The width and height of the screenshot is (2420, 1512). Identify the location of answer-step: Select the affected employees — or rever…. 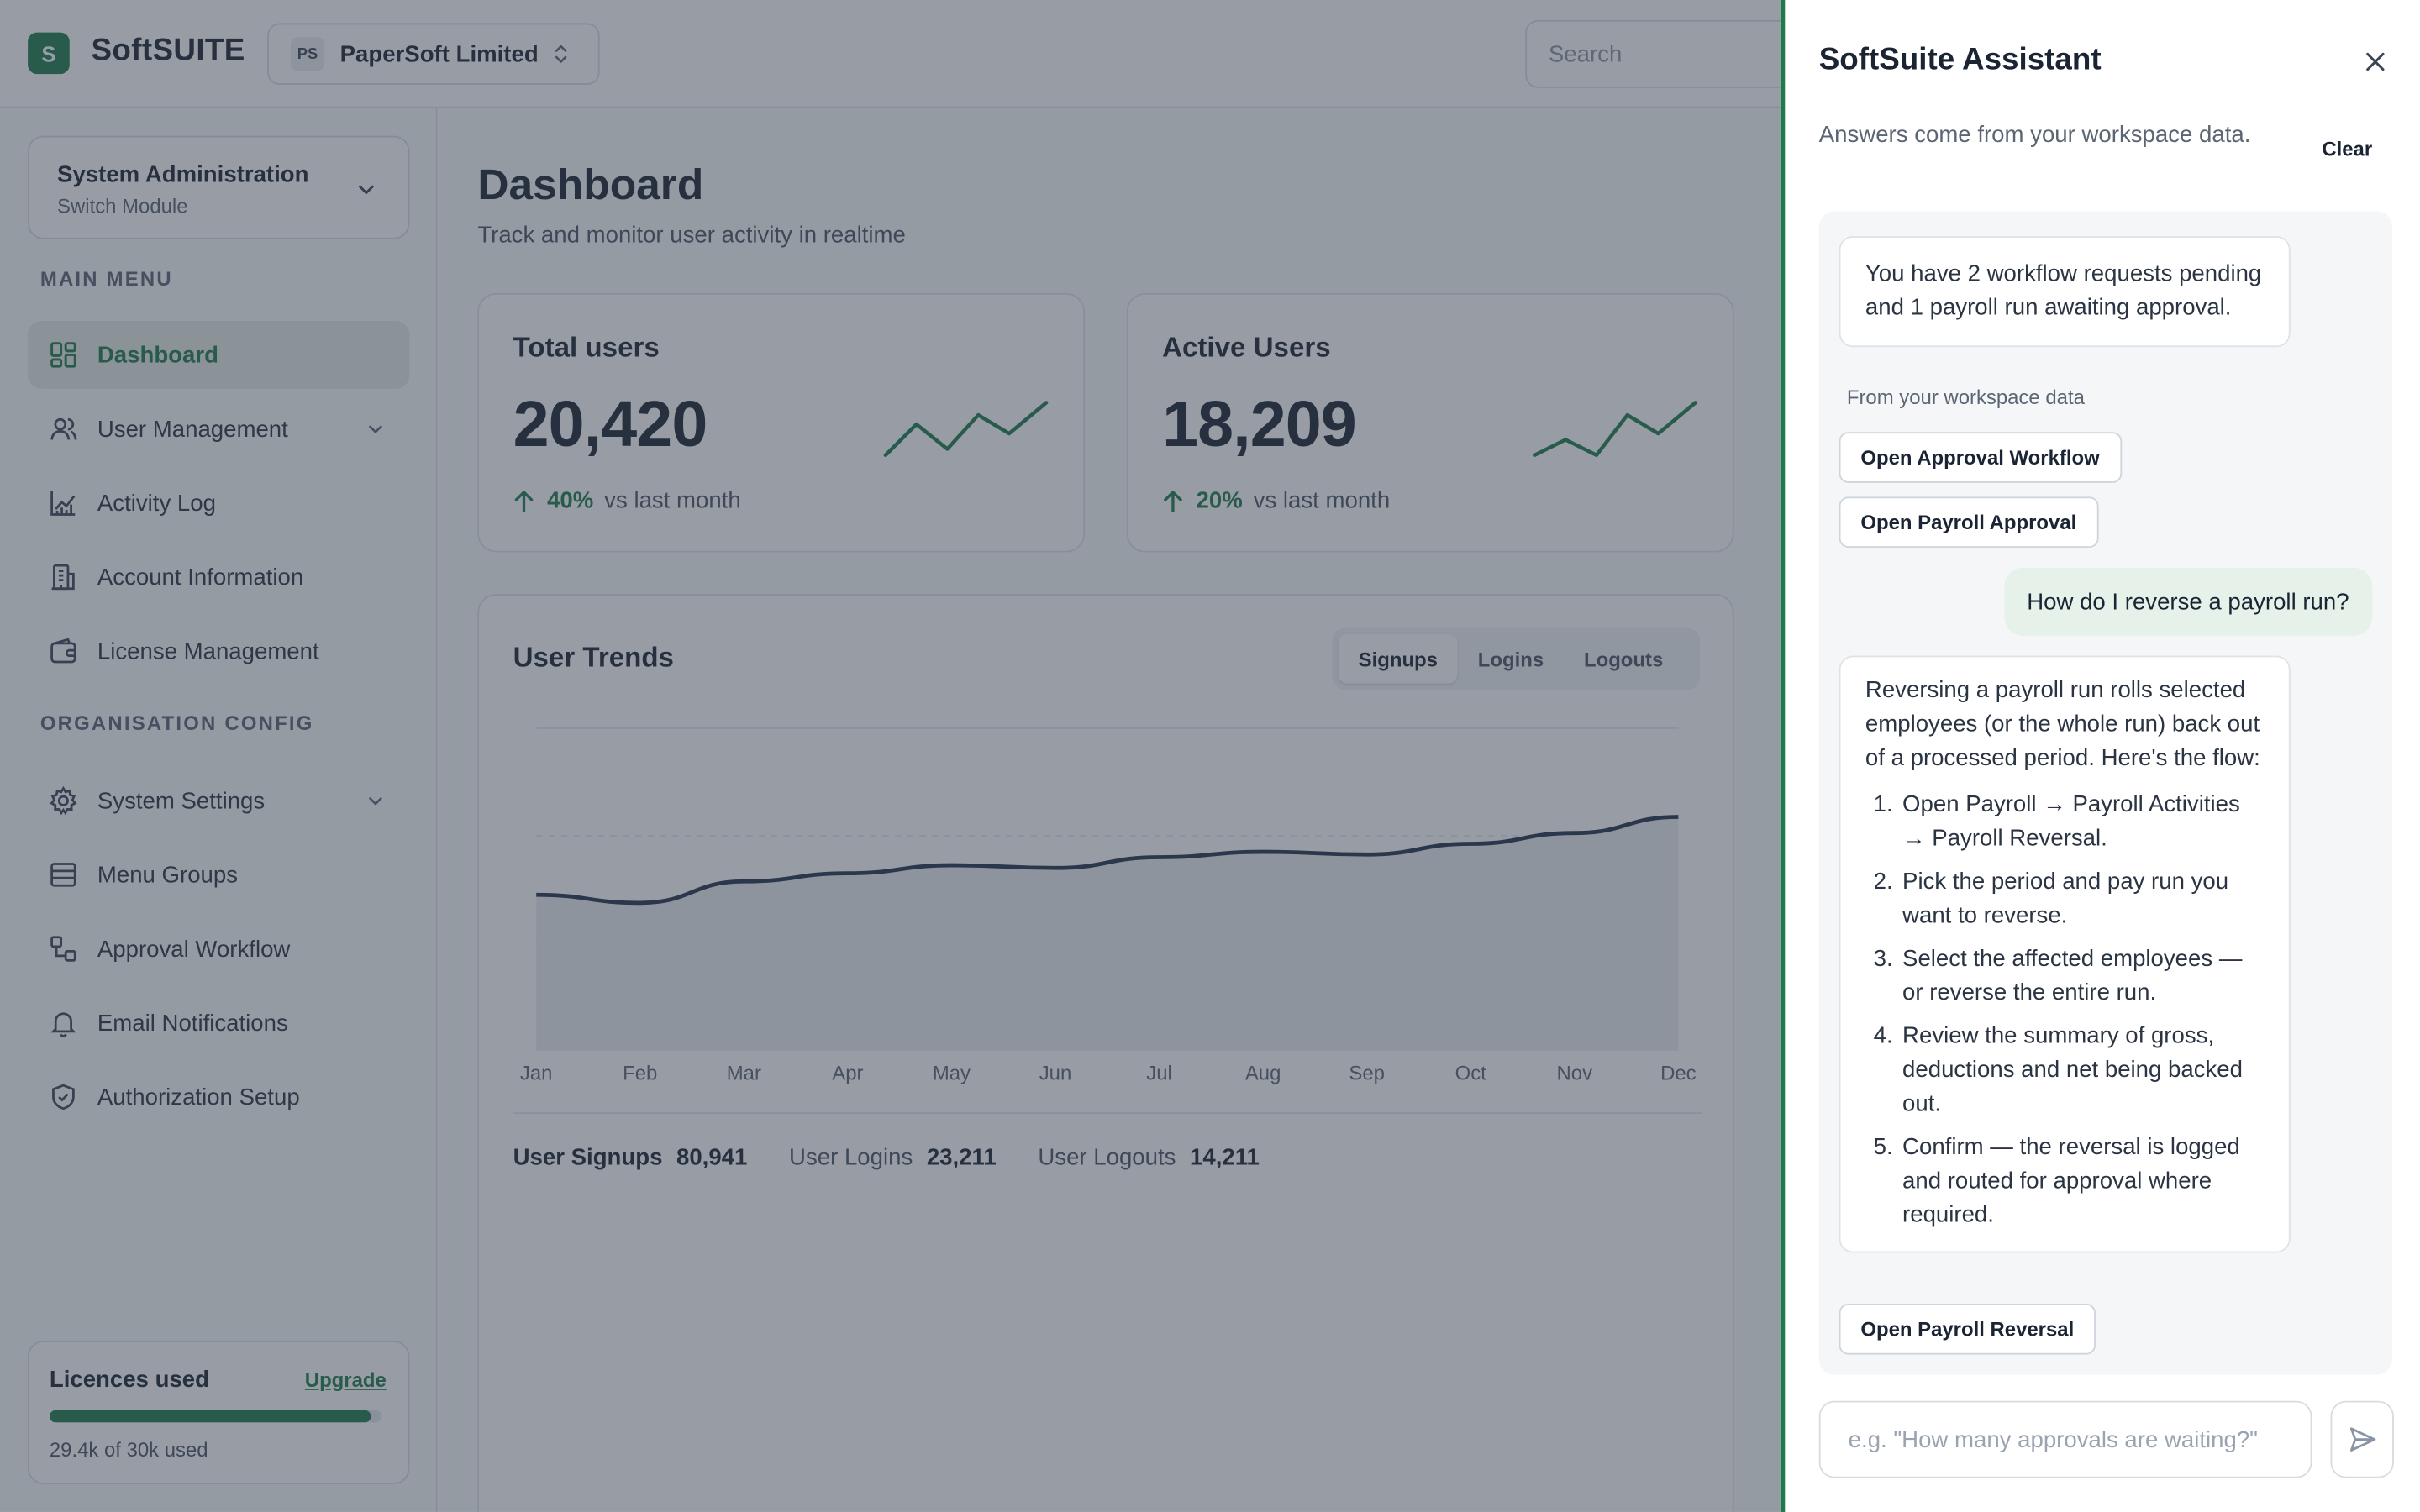
(2082, 976).